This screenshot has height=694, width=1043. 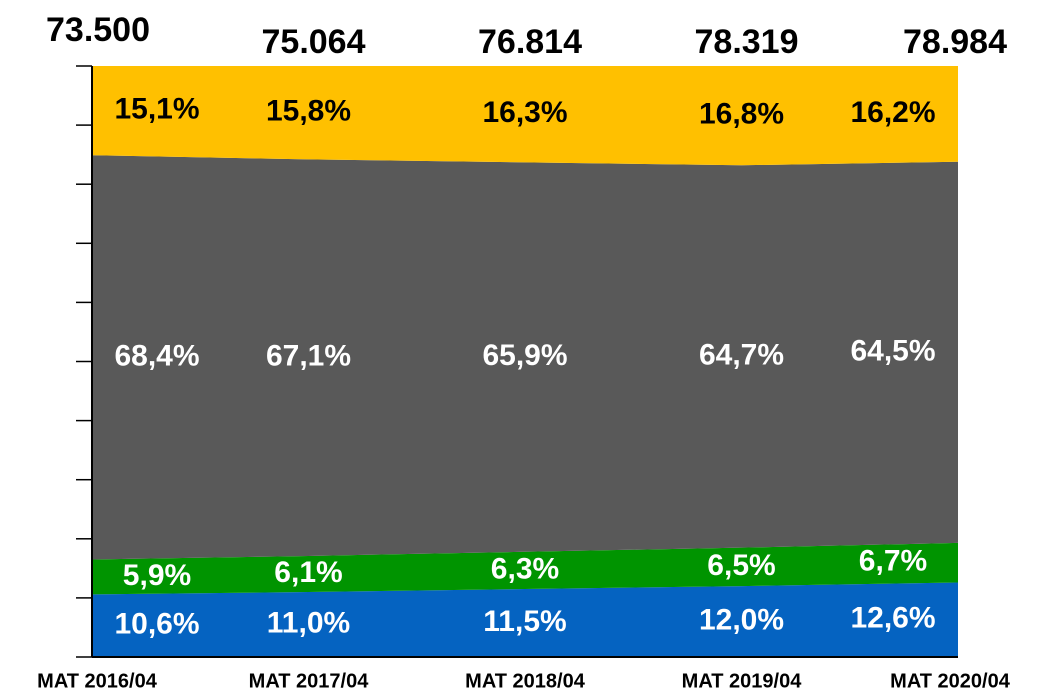 I want to click on total-label: 78.984, so click(x=955, y=42).